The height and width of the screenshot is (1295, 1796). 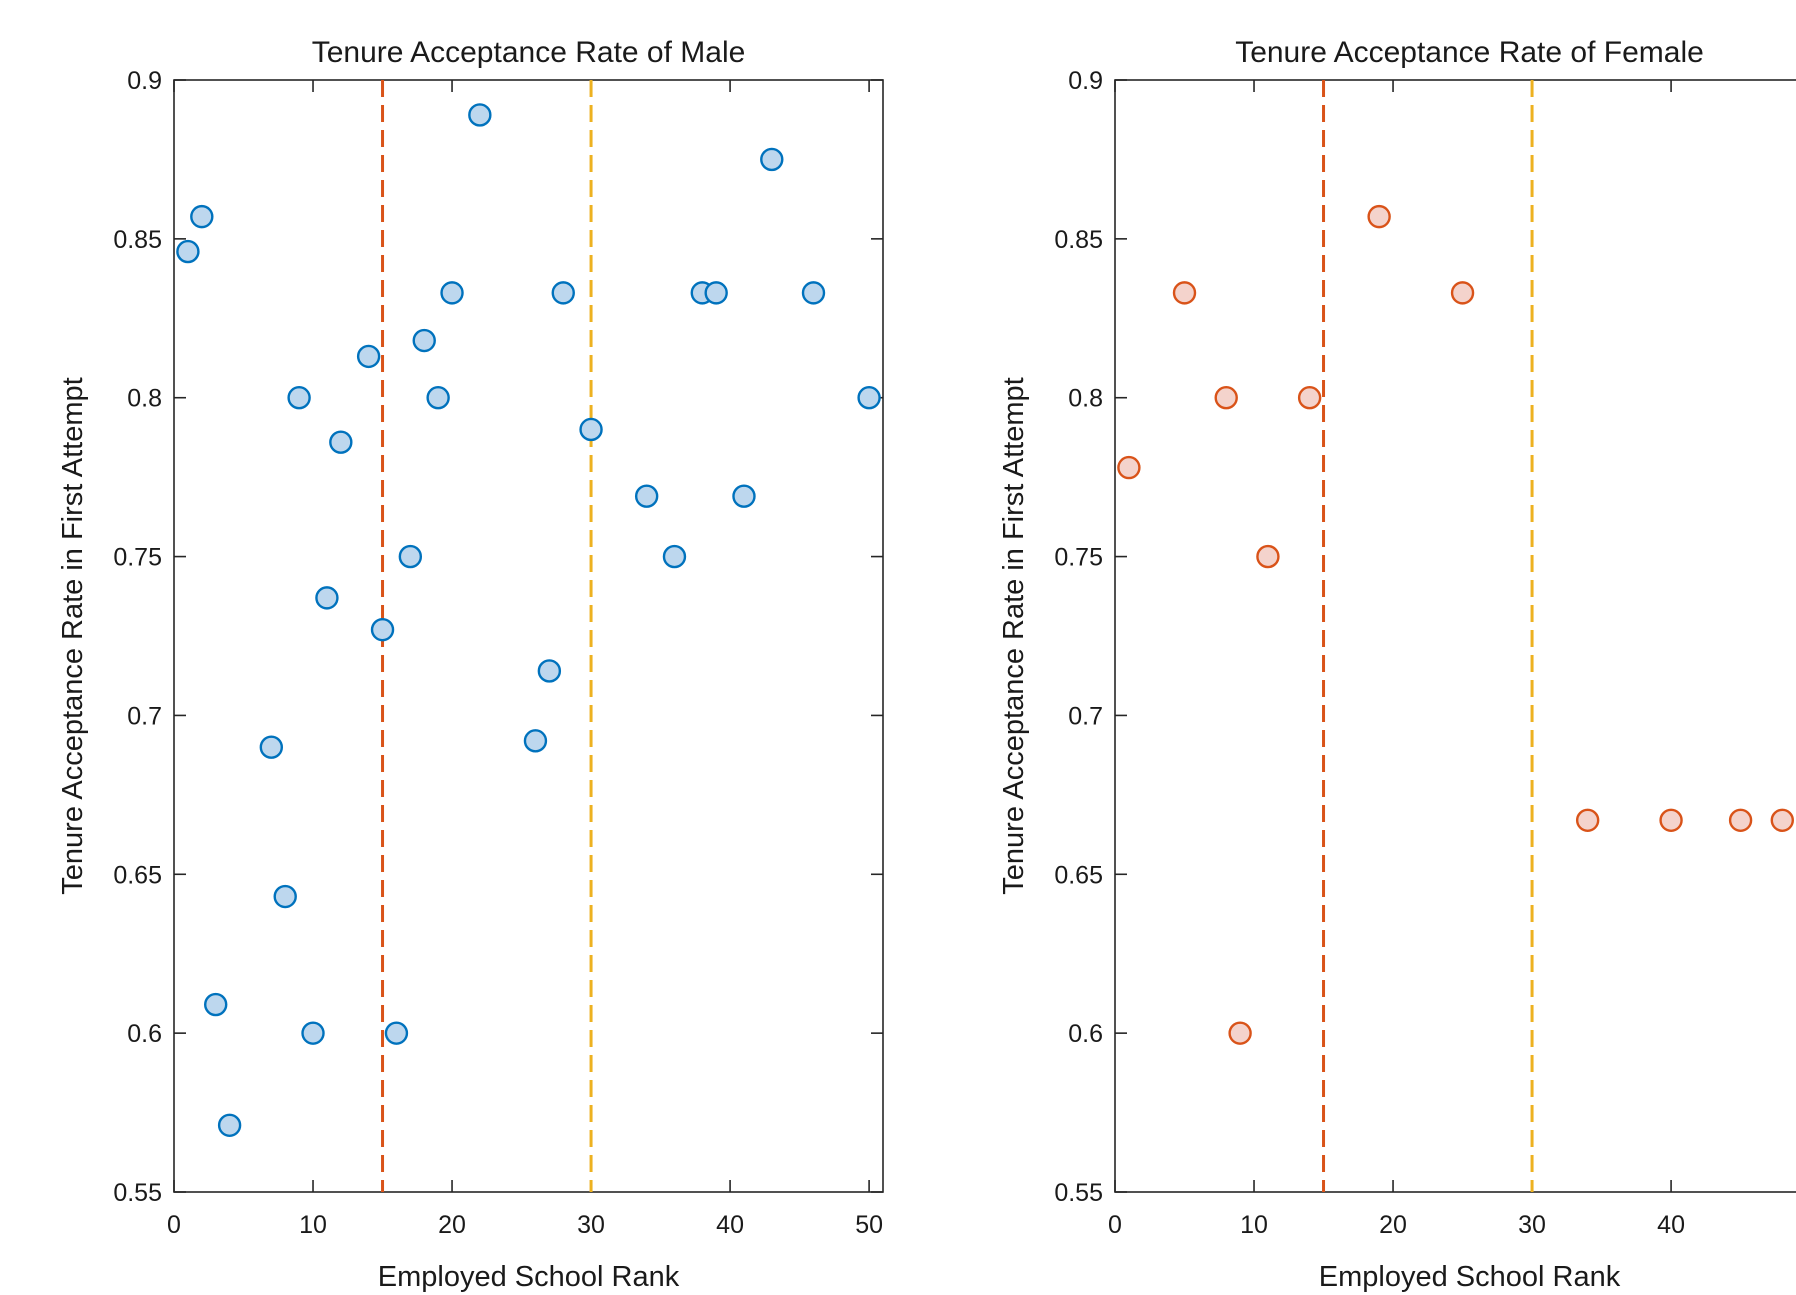 What do you see at coordinates (1469, 52) in the screenshot?
I see `chart-title: Tenure Acceptance Rate of Female` at bounding box center [1469, 52].